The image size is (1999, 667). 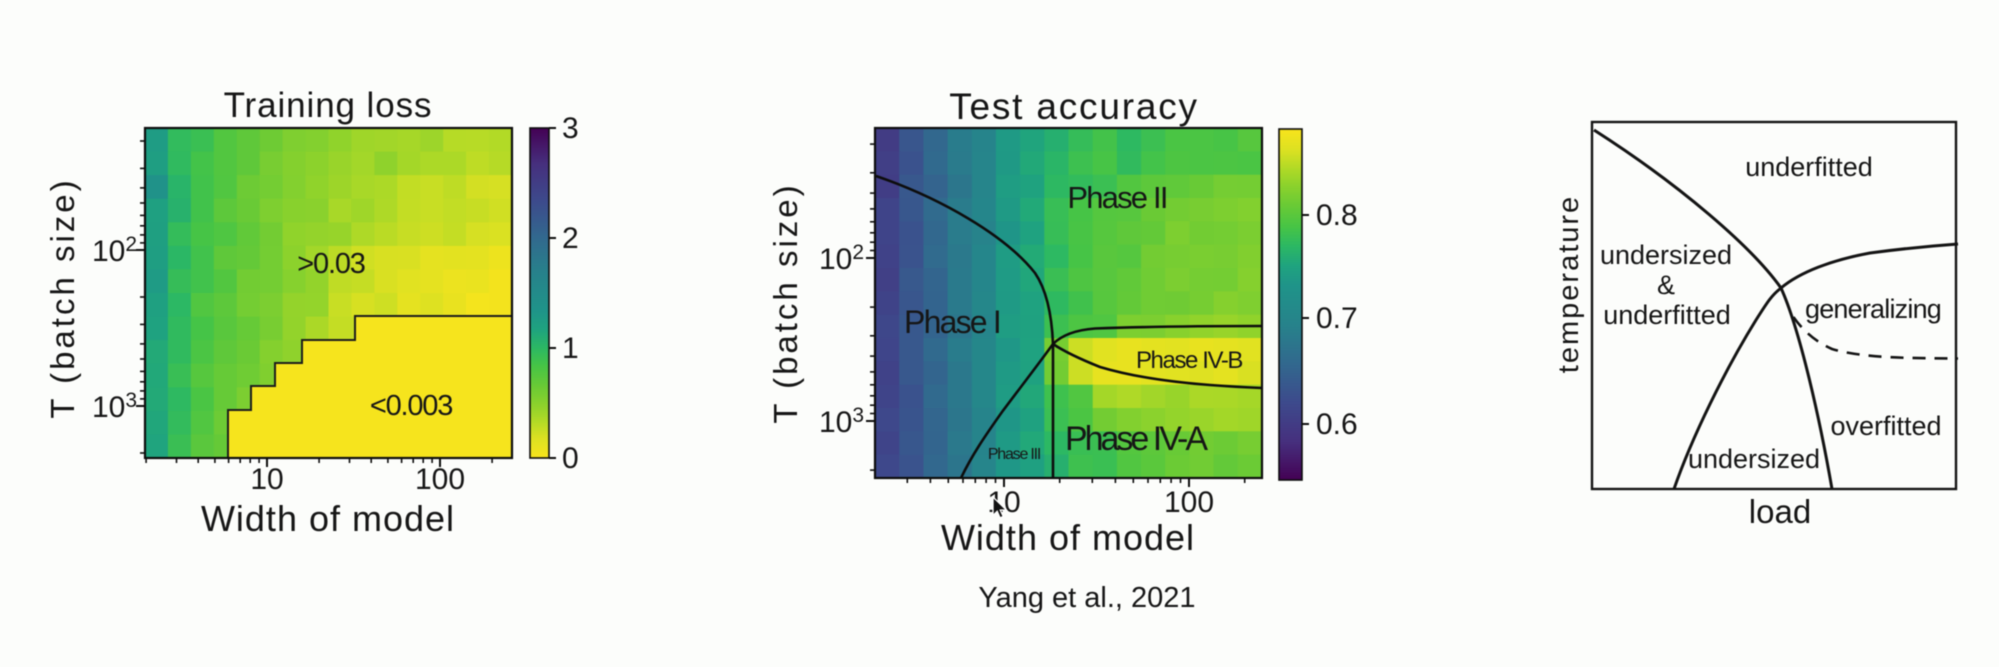 I want to click on svg-text: overfitted, so click(x=1885, y=426).